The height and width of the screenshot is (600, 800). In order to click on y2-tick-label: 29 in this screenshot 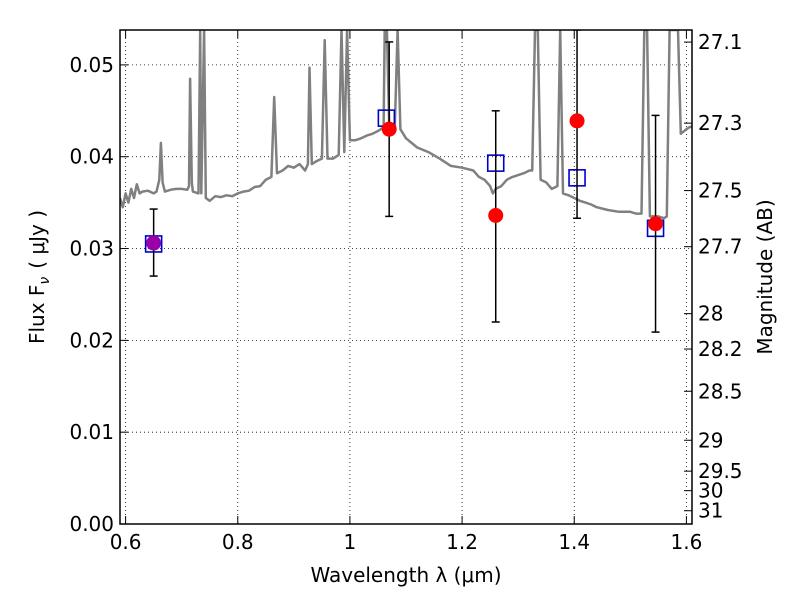, I will do `click(710, 440)`.